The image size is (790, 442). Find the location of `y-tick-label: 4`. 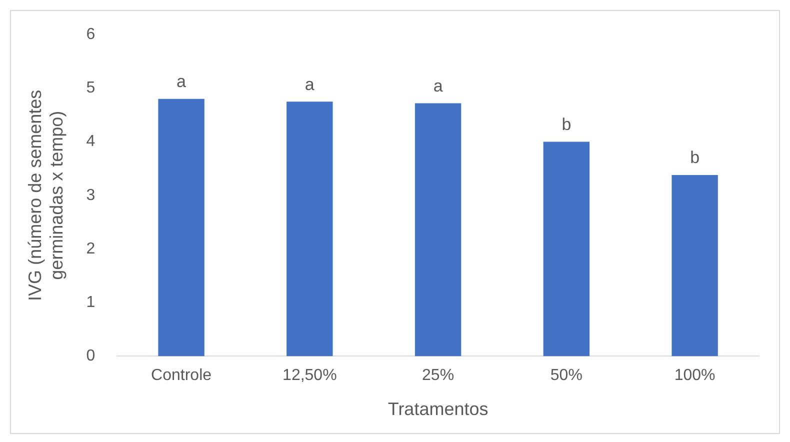

y-tick-label: 4 is located at coordinates (91, 141).